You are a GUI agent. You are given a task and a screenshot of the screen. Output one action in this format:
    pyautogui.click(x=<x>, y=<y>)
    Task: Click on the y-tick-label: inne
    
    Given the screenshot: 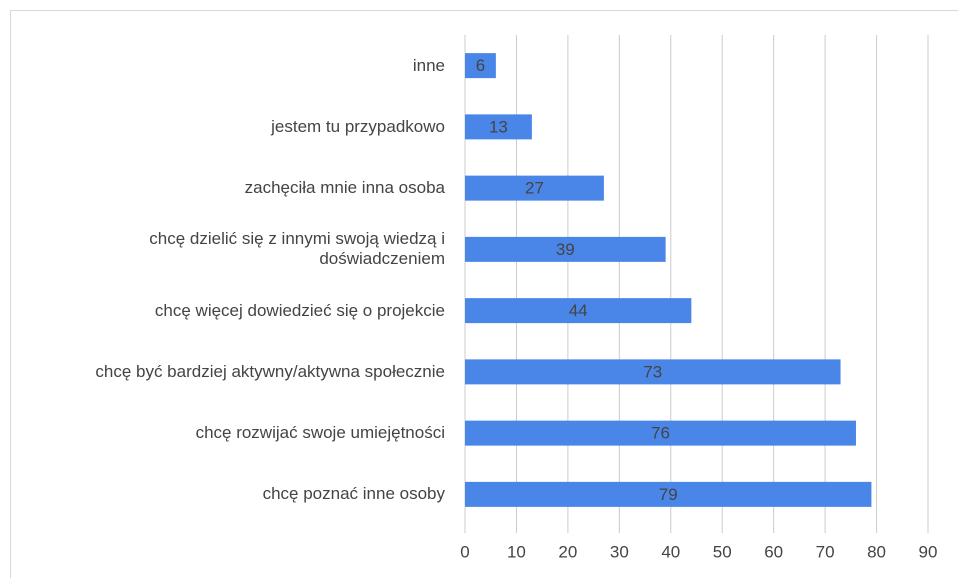 What is the action you would take?
    pyautogui.click(x=428, y=65)
    